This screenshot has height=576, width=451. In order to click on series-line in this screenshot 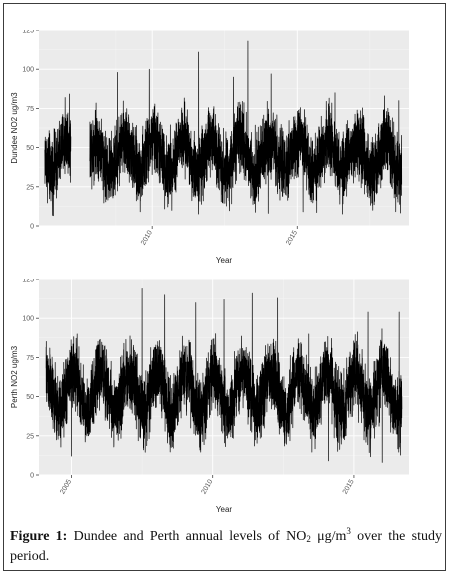, I will do `click(58, 155)`.